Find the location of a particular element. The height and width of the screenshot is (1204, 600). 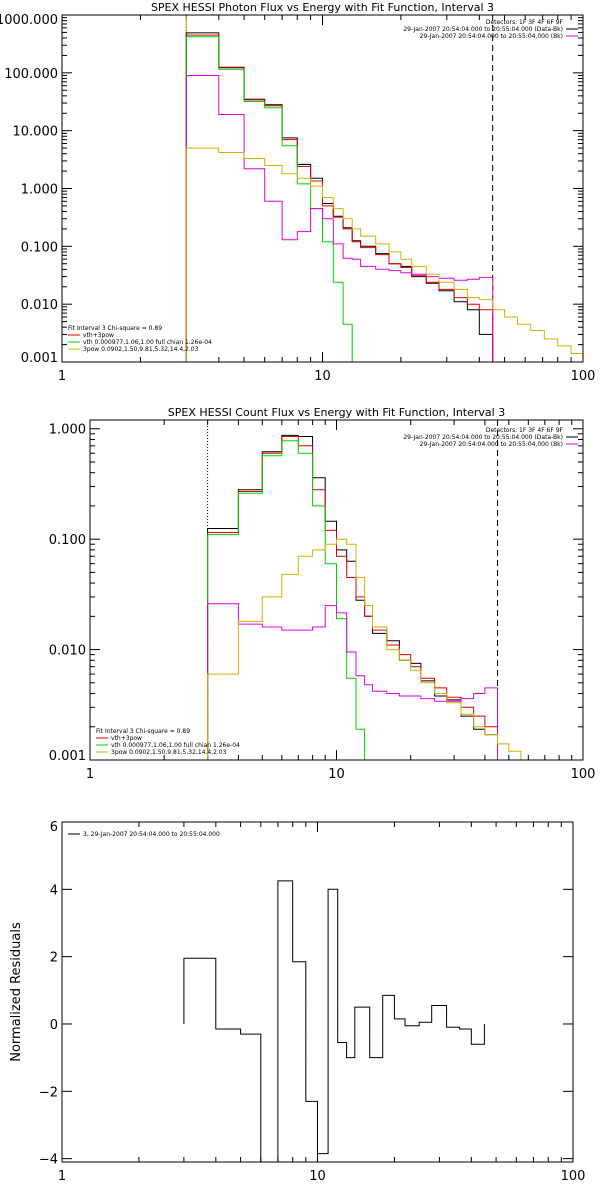

y-tick-label: 0 is located at coordinates (54, 1025).